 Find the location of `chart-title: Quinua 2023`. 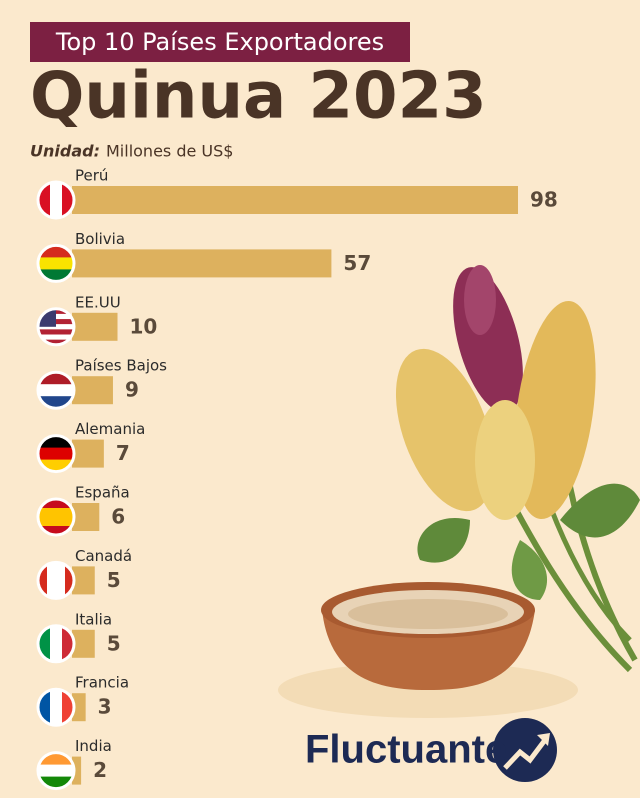

chart-title: Quinua 2023 is located at coordinates (258, 97).